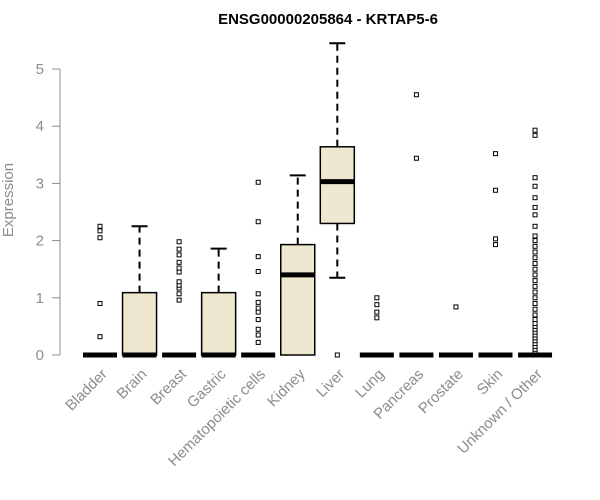 This screenshot has width=600, height=500. What do you see at coordinates (86, 390) in the screenshot?
I see `x-tick-label-0: Bladder` at bounding box center [86, 390].